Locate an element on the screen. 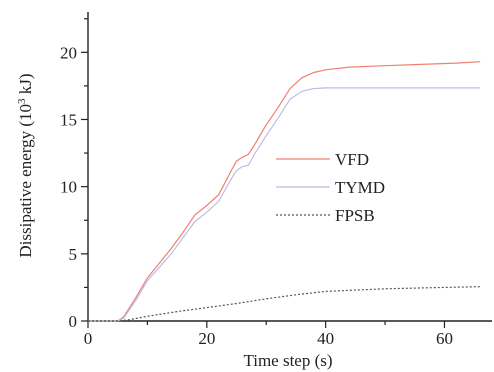 The height and width of the screenshot is (372, 494). y-tick-label: 10 is located at coordinates (68, 187).